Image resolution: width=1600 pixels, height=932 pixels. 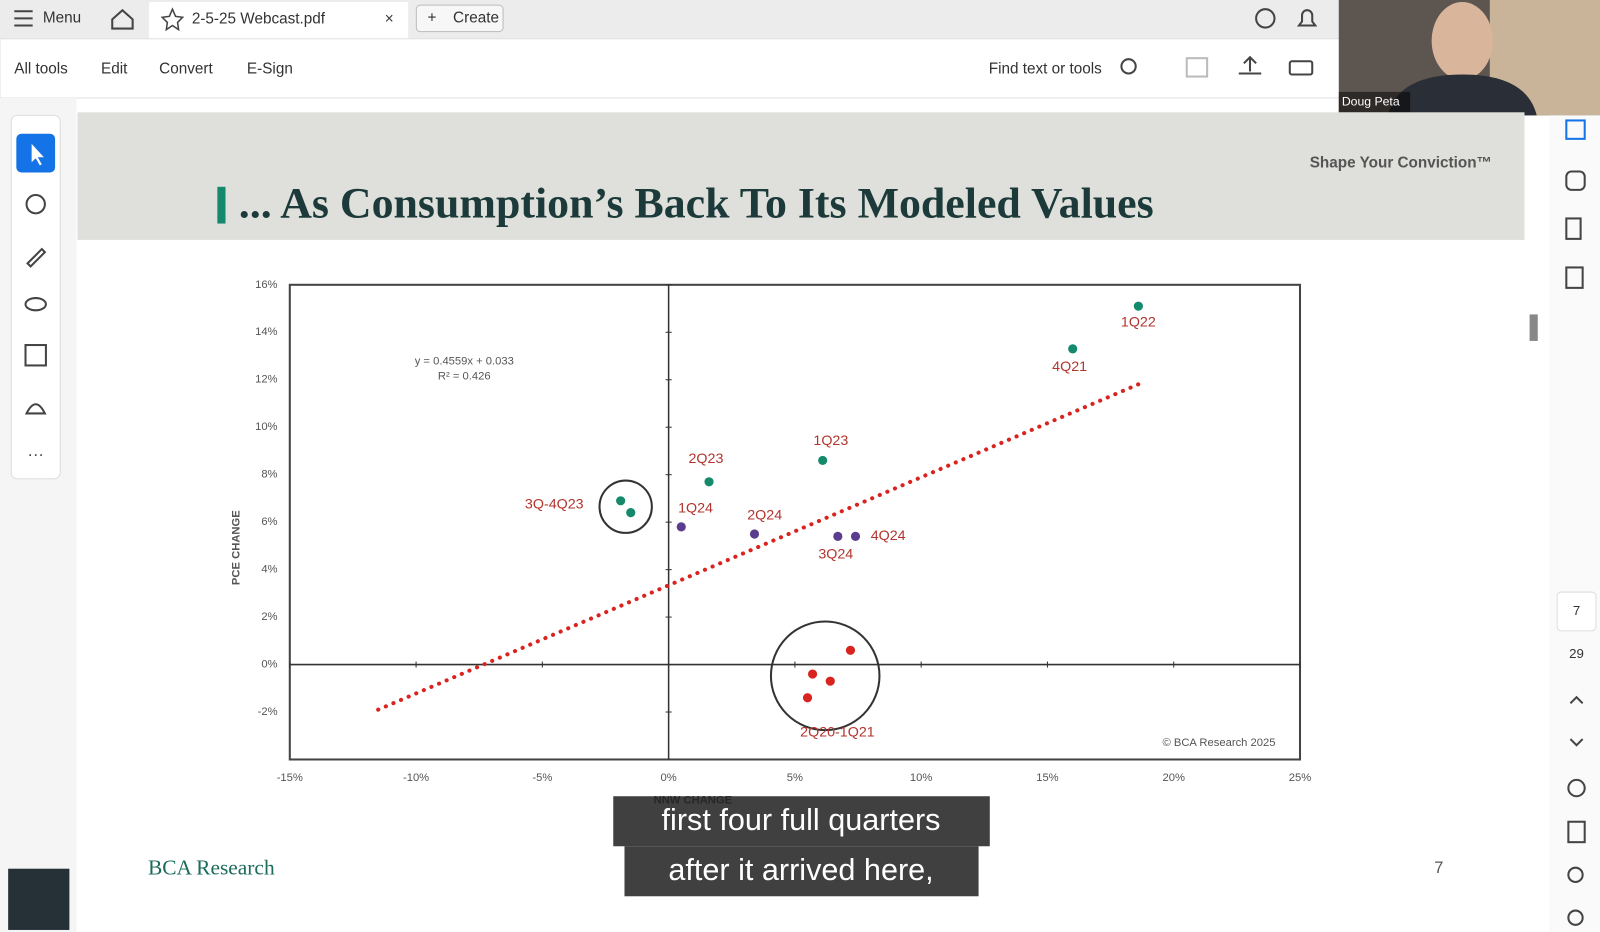 What do you see at coordinates (1128, 66) in the screenshot?
I see `search-icon` at bounding box center [1128, 66].